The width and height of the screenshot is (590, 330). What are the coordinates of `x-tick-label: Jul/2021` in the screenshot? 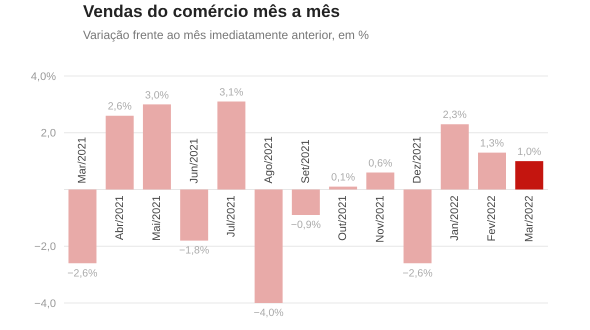 It's located at (232, 217).